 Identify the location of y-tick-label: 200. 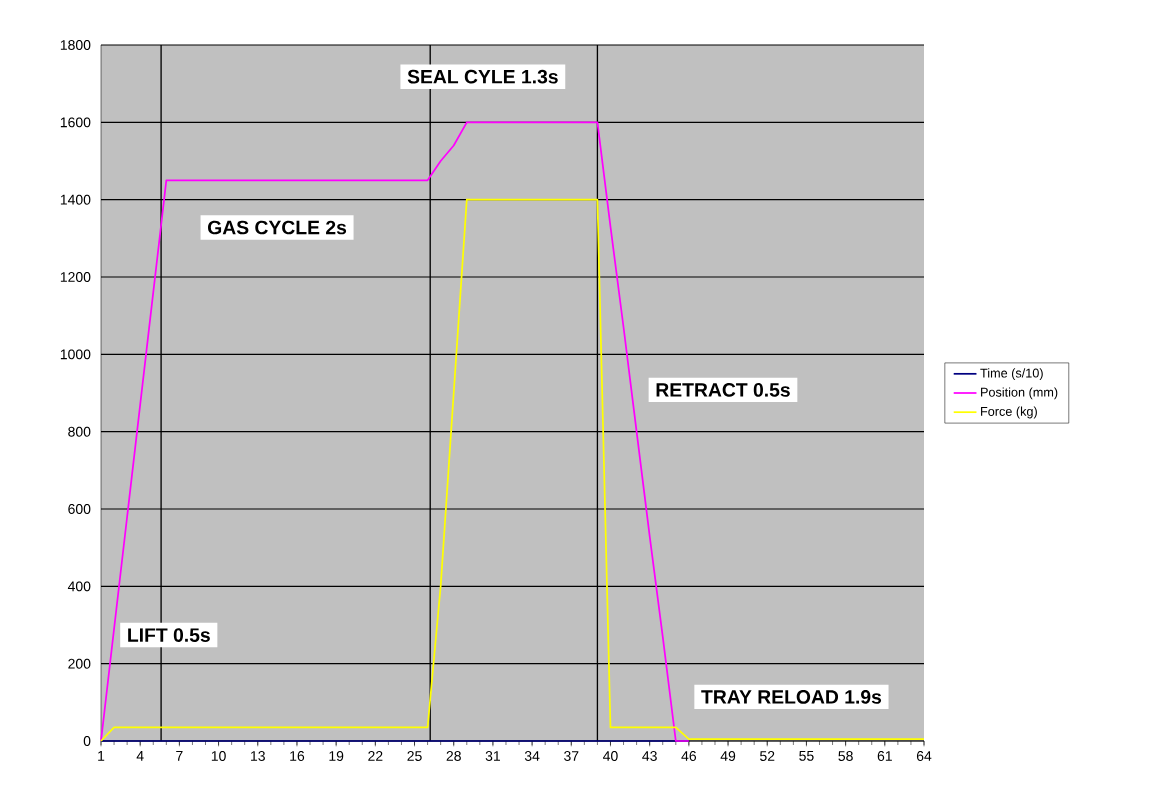
(79, 663).